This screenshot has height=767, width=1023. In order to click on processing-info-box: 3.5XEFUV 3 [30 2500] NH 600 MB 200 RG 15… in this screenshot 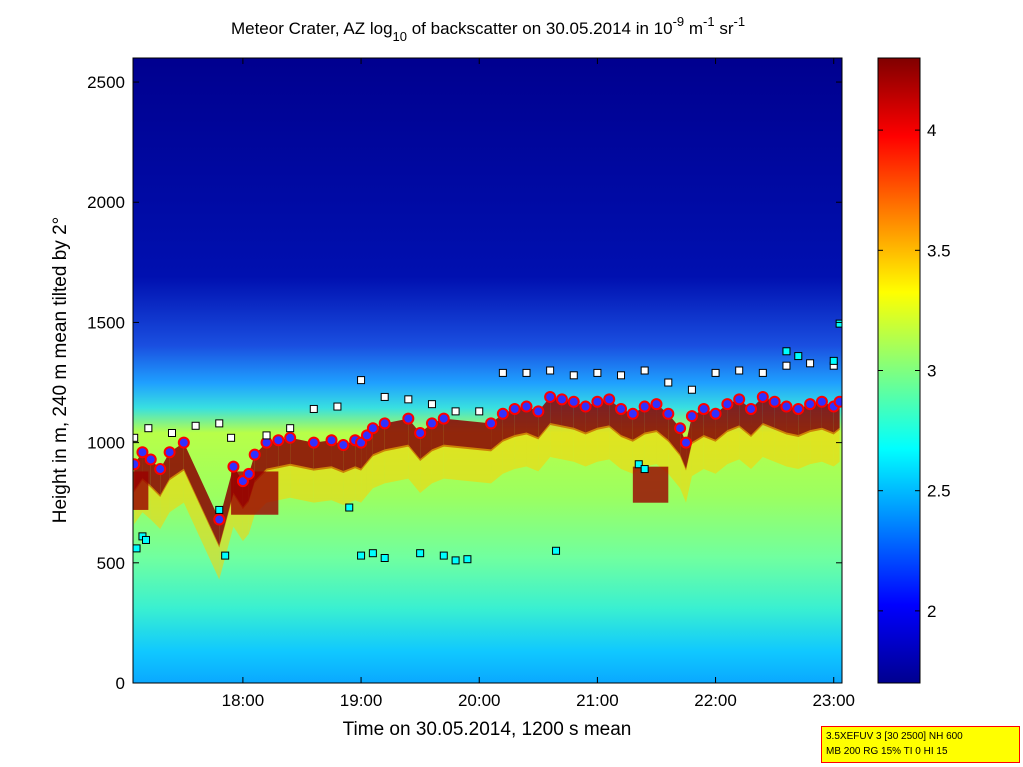, I will do `click(920, 744)`.